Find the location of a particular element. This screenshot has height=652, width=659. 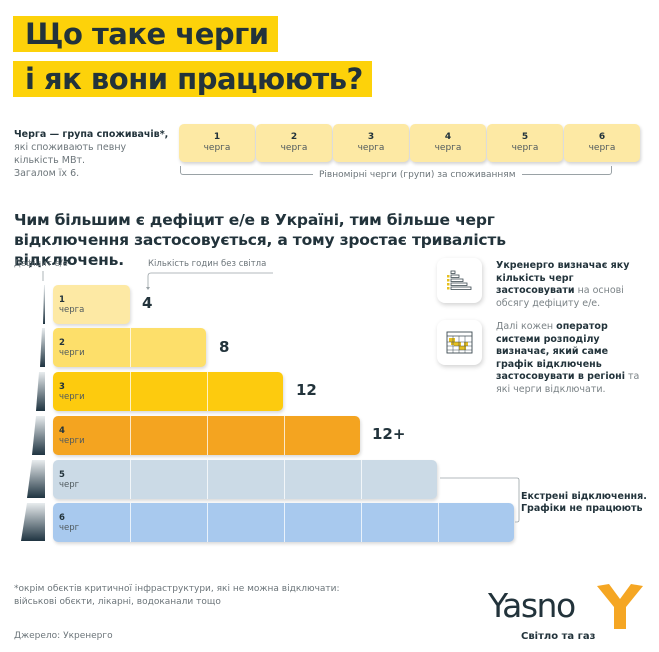

bar-label: 3 черги is located at coordinates (72, 392).